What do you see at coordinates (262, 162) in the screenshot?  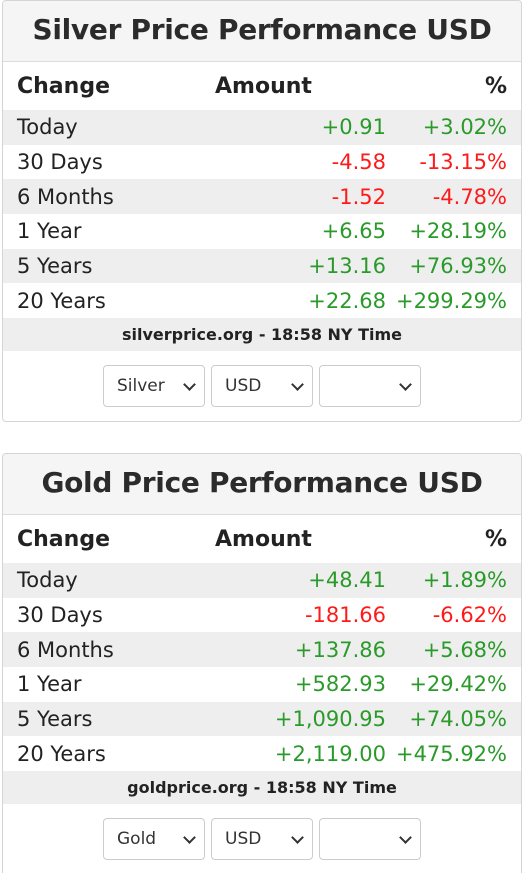 I see `table-row: 30 Days -4.58 -13.15%` at bounding box center [262, 162].